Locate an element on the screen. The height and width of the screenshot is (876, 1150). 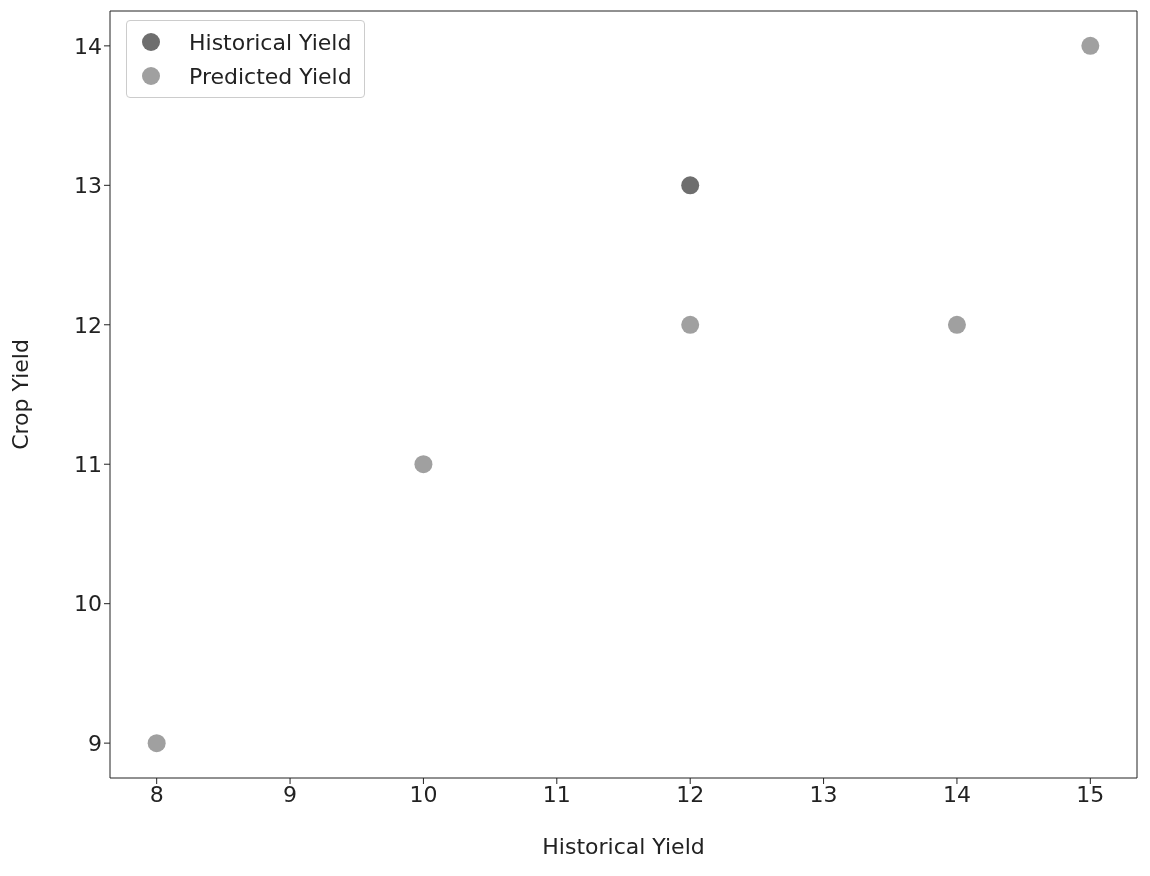
x-axis-title: Historical Yield is located at coordinates (623, 846).